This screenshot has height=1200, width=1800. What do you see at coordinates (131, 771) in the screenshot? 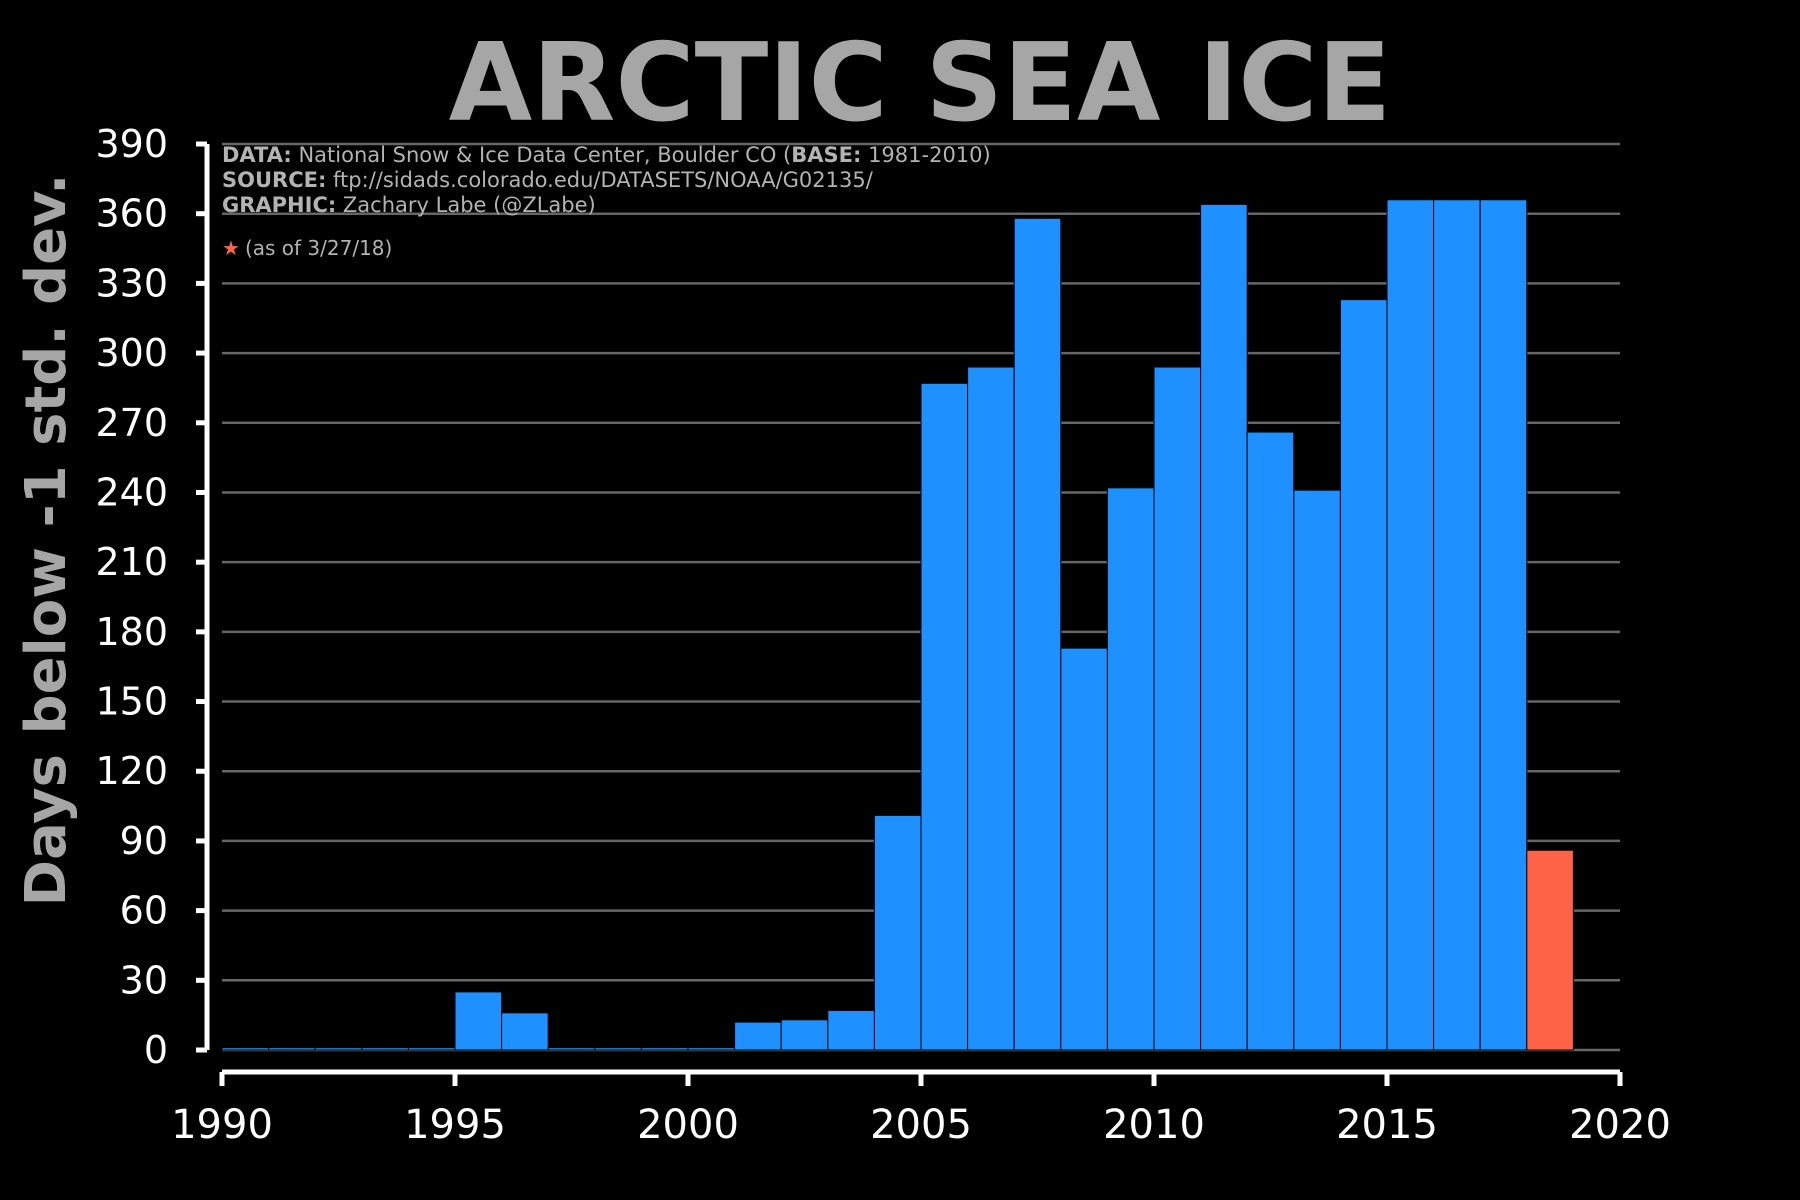
I see `y-tick-label: 120` at bounding box center [131, 771].